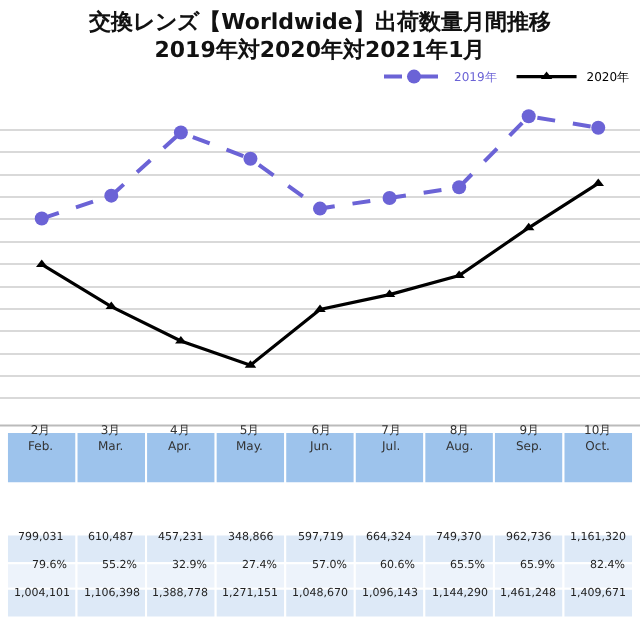  Describe the element at coordinates (319, 21) in the screenshot. I see `chart-title: 交換レンズ【Worldwide】出荷数量月間推移` at that location.